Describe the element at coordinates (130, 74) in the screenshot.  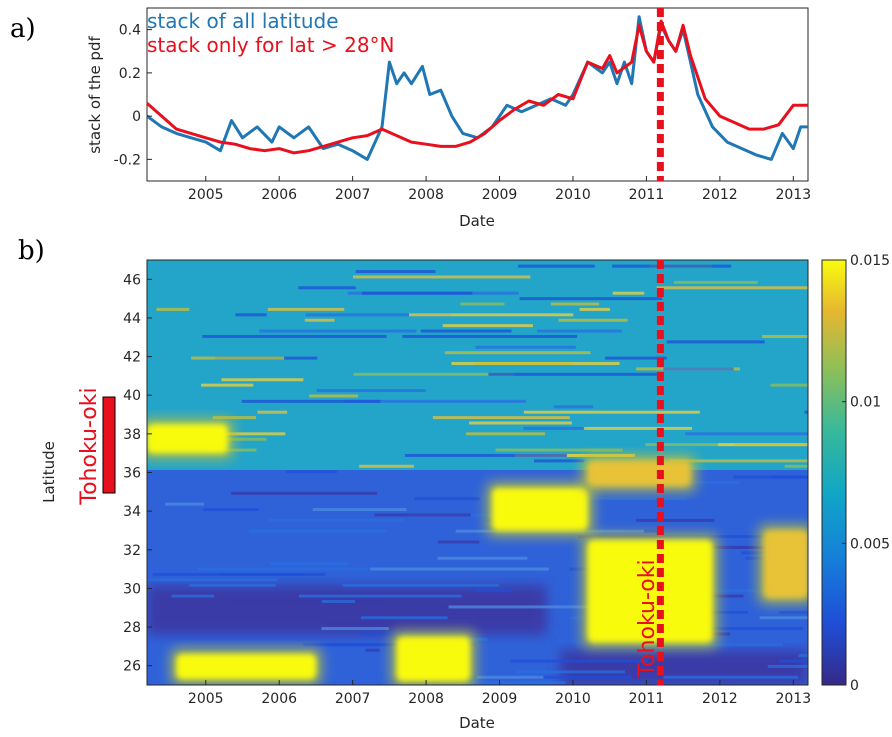
I see `y-tick-label: 0.2` at that location.